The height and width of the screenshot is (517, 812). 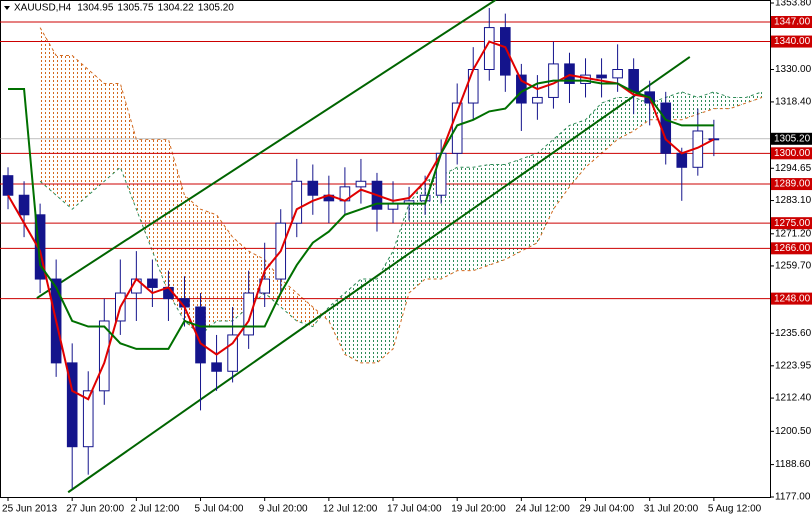 What do you see at coordinates (283, 509) in the screenshot?
I see `x-tick-label: 9 Jul 20:00` at bounding box center [283, 509].